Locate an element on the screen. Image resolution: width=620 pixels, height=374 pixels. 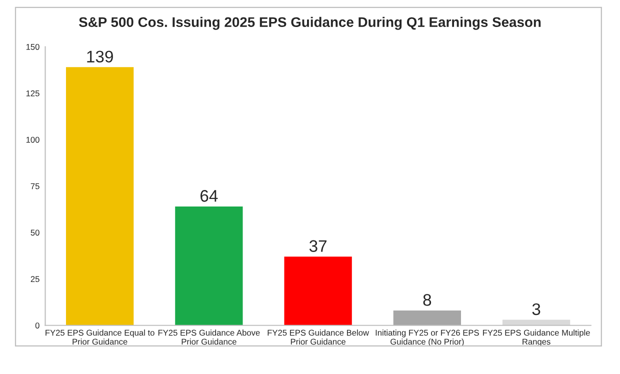
data-label: 139 is located at coordinates (100, 56).